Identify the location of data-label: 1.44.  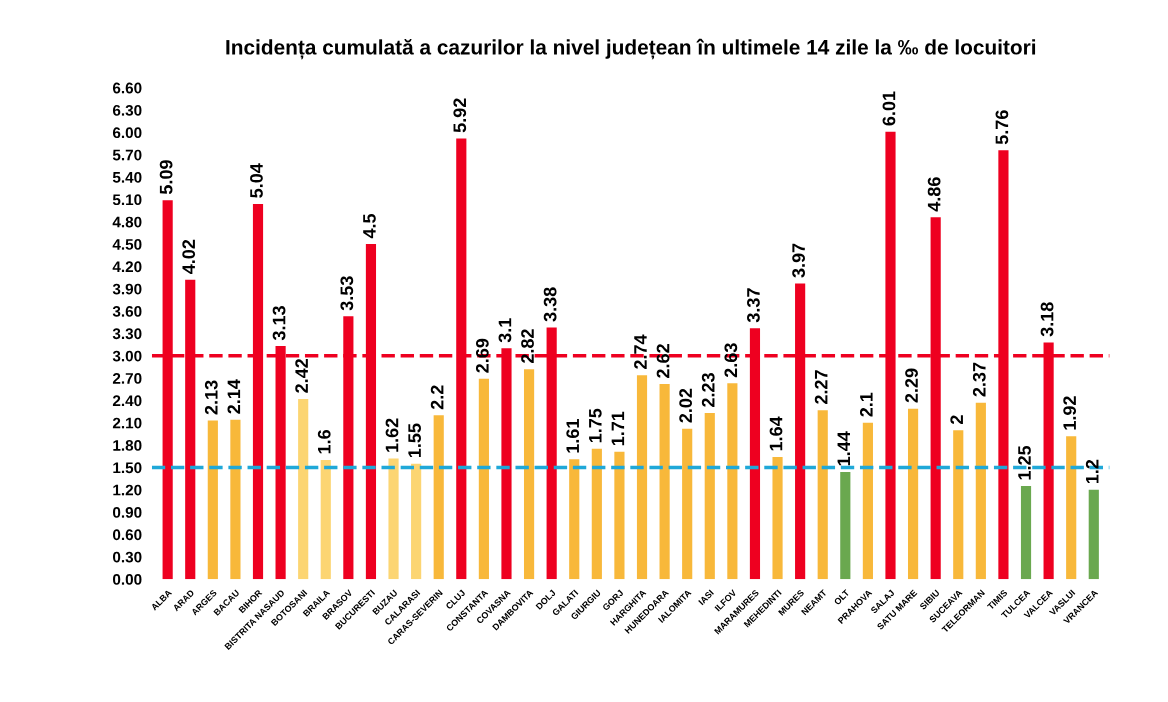
(843, 448).